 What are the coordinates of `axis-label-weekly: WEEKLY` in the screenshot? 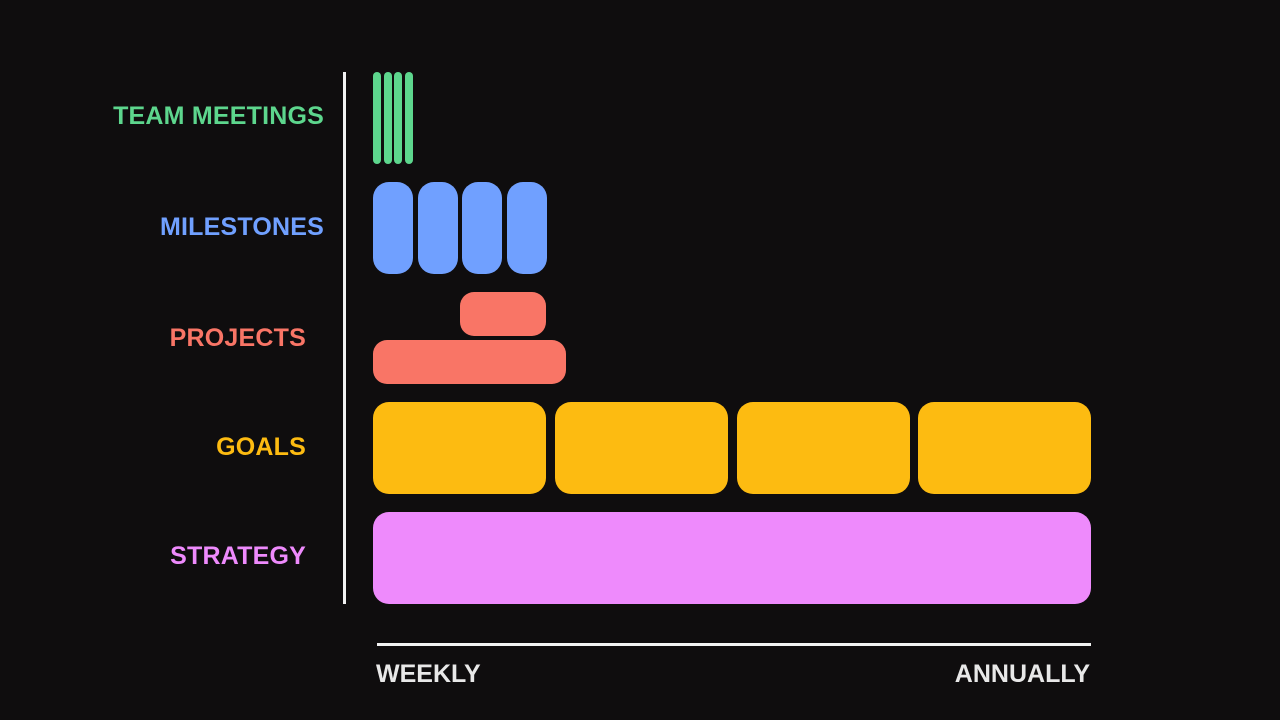 It's located at (428, 674).